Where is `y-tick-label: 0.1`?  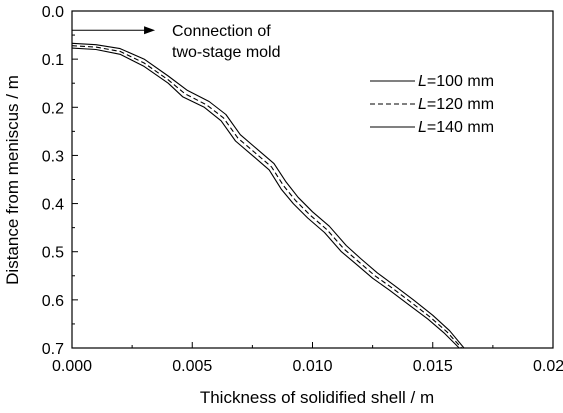
y-tick-label: 0.1 is located at coordinates (53, 60).